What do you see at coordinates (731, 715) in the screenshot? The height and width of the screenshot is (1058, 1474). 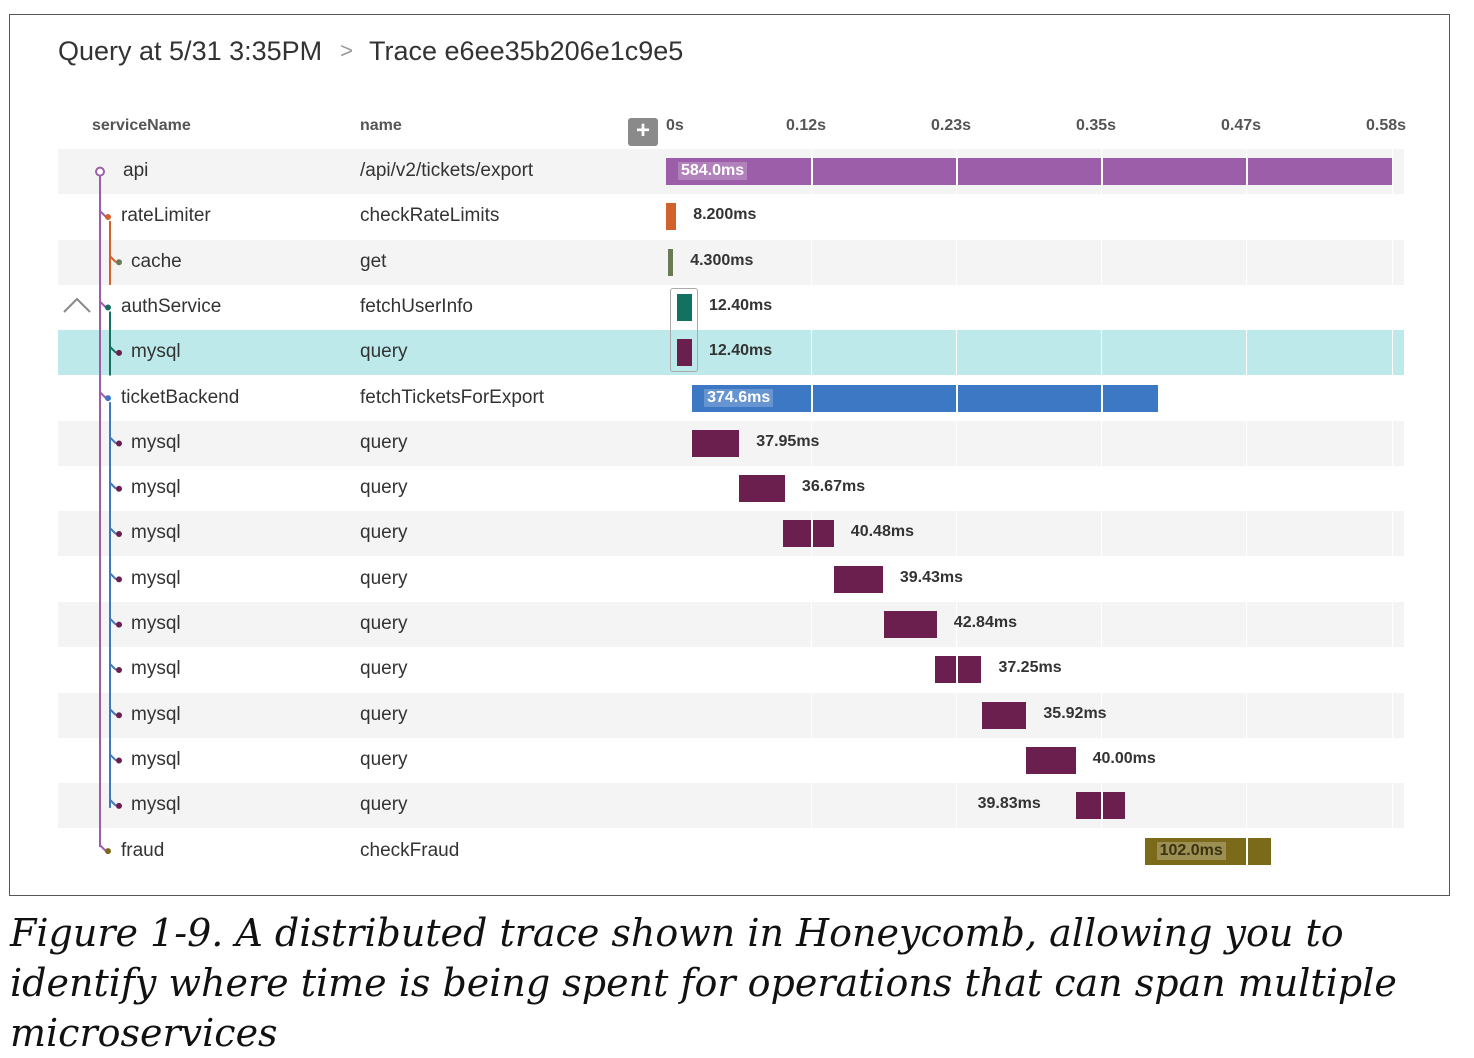 I see `span-row: mysql query 35.92ms` at bounding box center [731, 715].